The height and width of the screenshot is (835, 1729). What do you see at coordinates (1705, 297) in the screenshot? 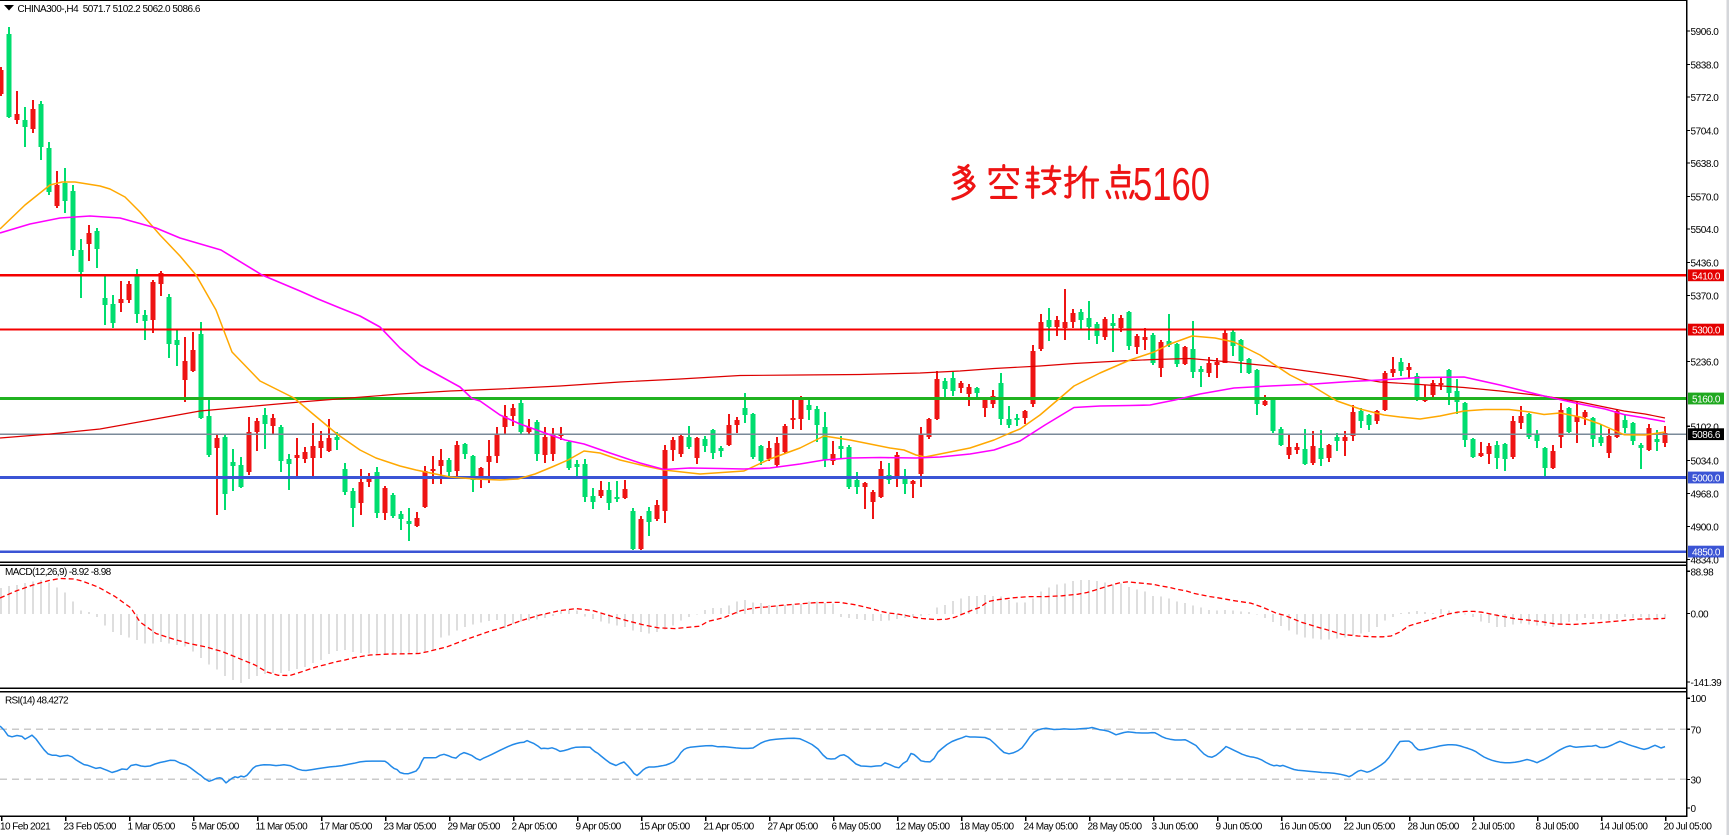
I see `svg-text: 5370.0` at bounding box center [1705, 297].